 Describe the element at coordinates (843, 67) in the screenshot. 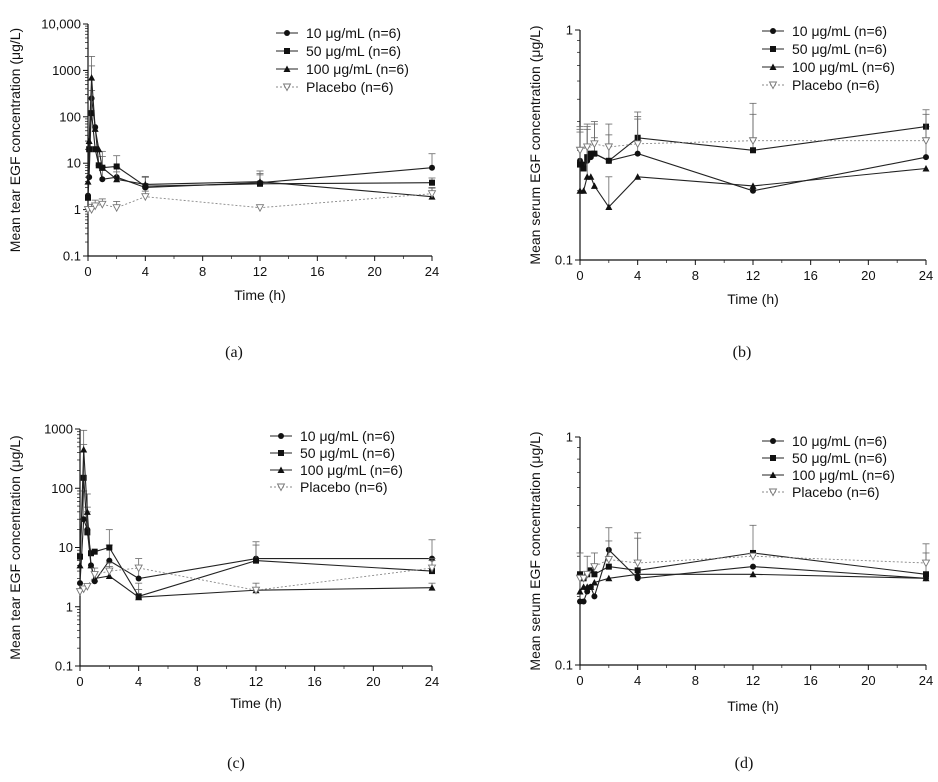

I see `legend-label: 100 μg/mL (n=6)` at that location.